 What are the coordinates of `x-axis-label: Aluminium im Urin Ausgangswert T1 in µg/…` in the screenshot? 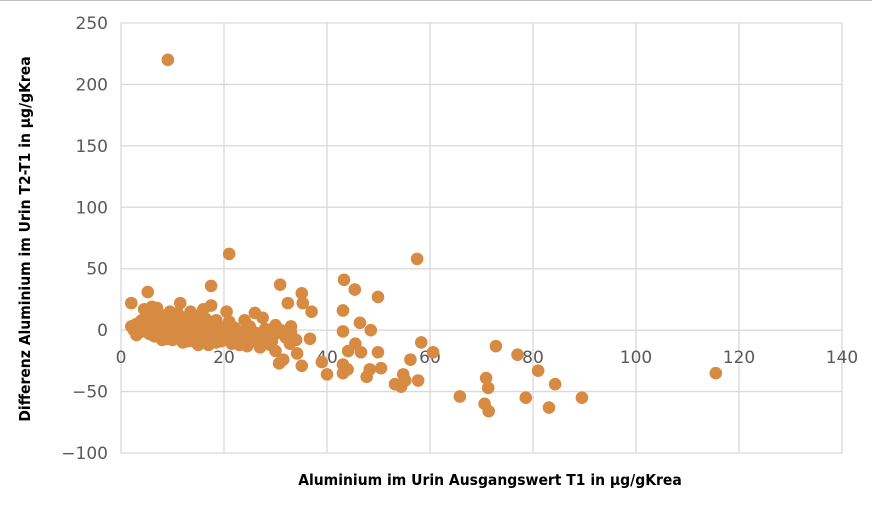 It's located at (490, 480).